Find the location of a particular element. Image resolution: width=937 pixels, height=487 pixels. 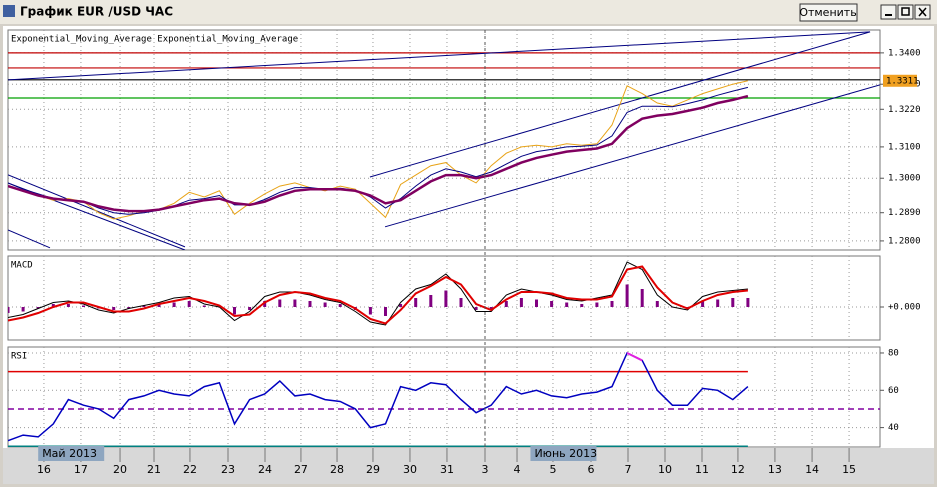

period-label-box is located at coordinates (563, 453).